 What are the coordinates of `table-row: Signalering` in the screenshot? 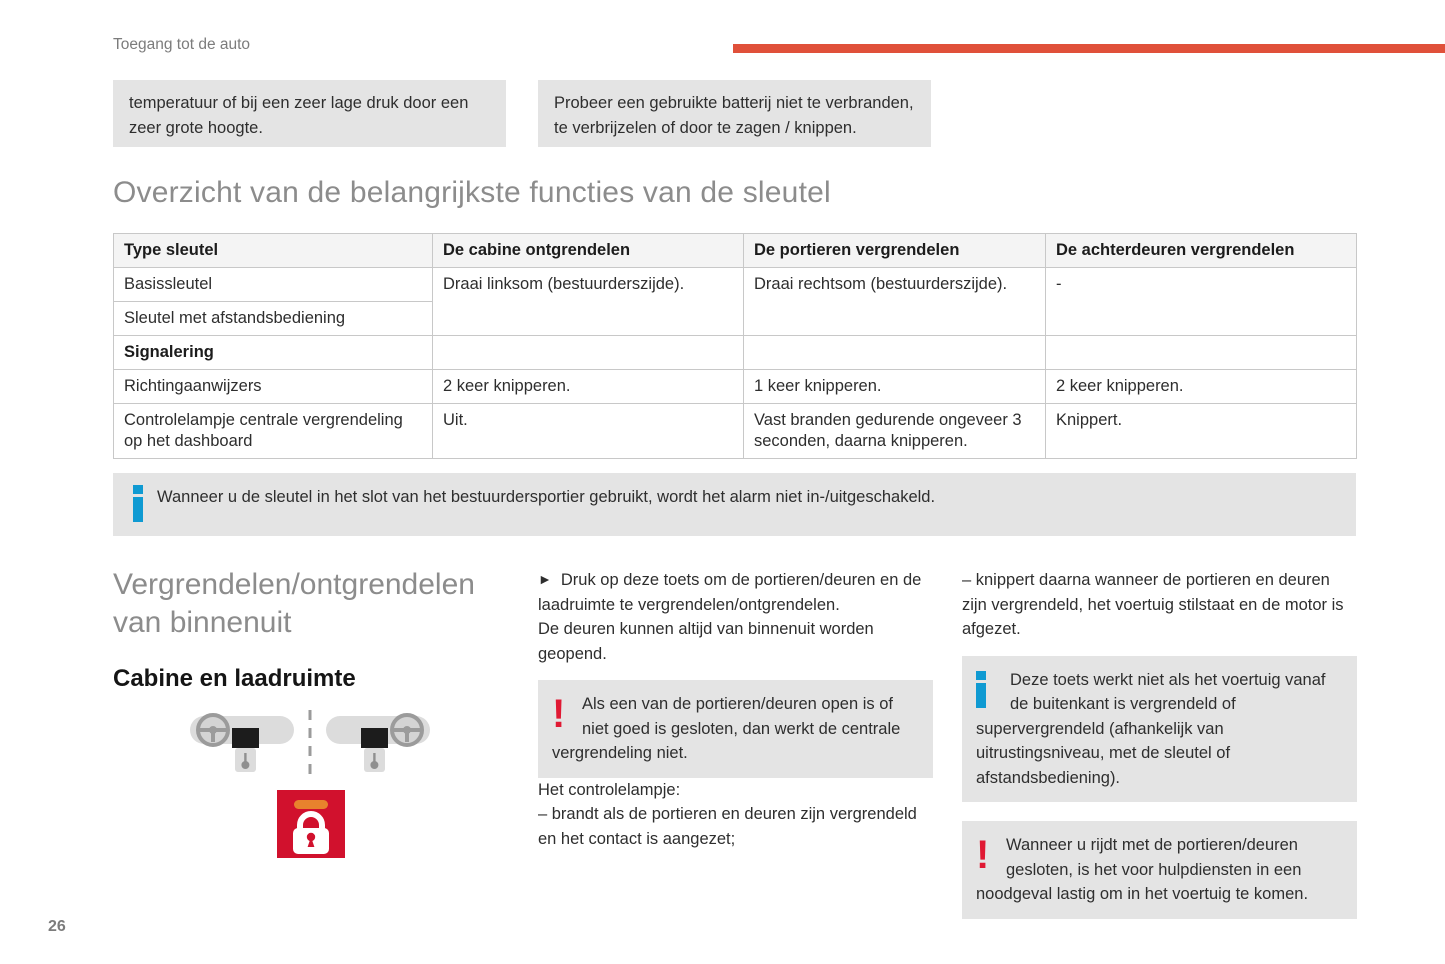 It's located at (735, 352).